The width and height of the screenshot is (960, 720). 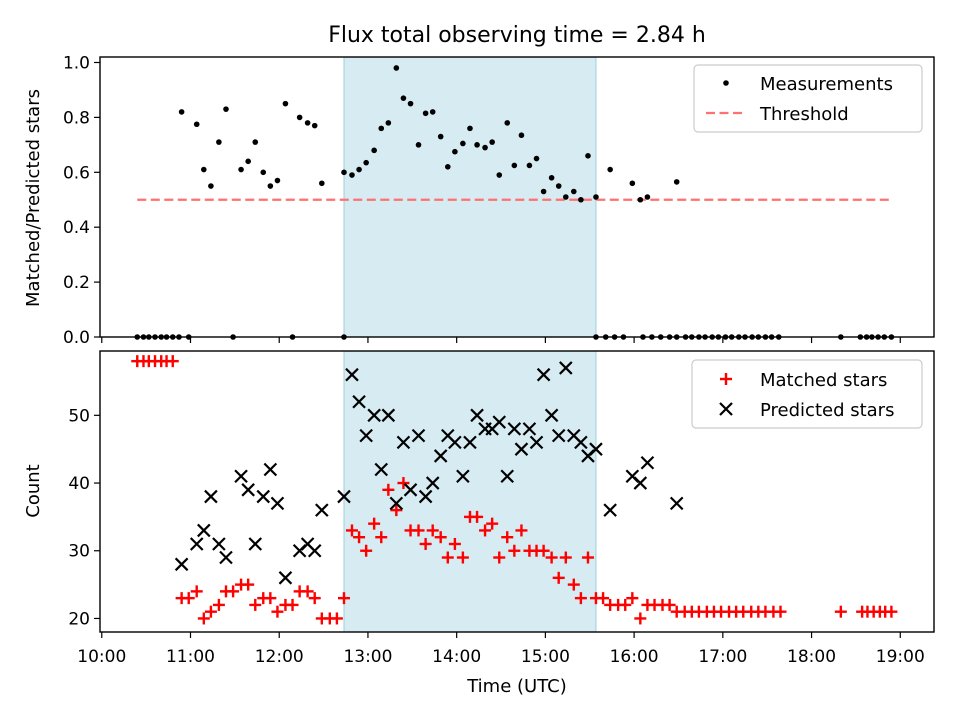 I want to click on x-tick-label: 13:00, so click(x=367, y=657).